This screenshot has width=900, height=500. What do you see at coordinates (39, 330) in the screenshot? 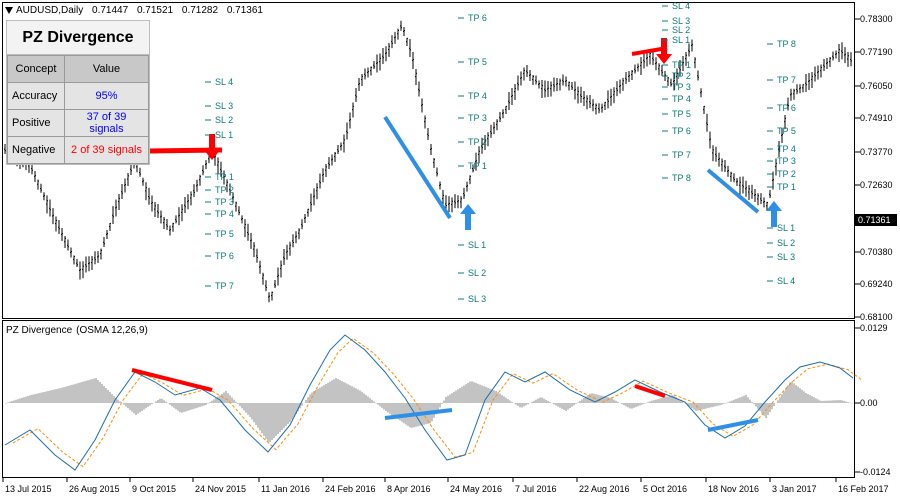
I see `indicator-name: PZ Divergence` at bounding box center [39, 330].